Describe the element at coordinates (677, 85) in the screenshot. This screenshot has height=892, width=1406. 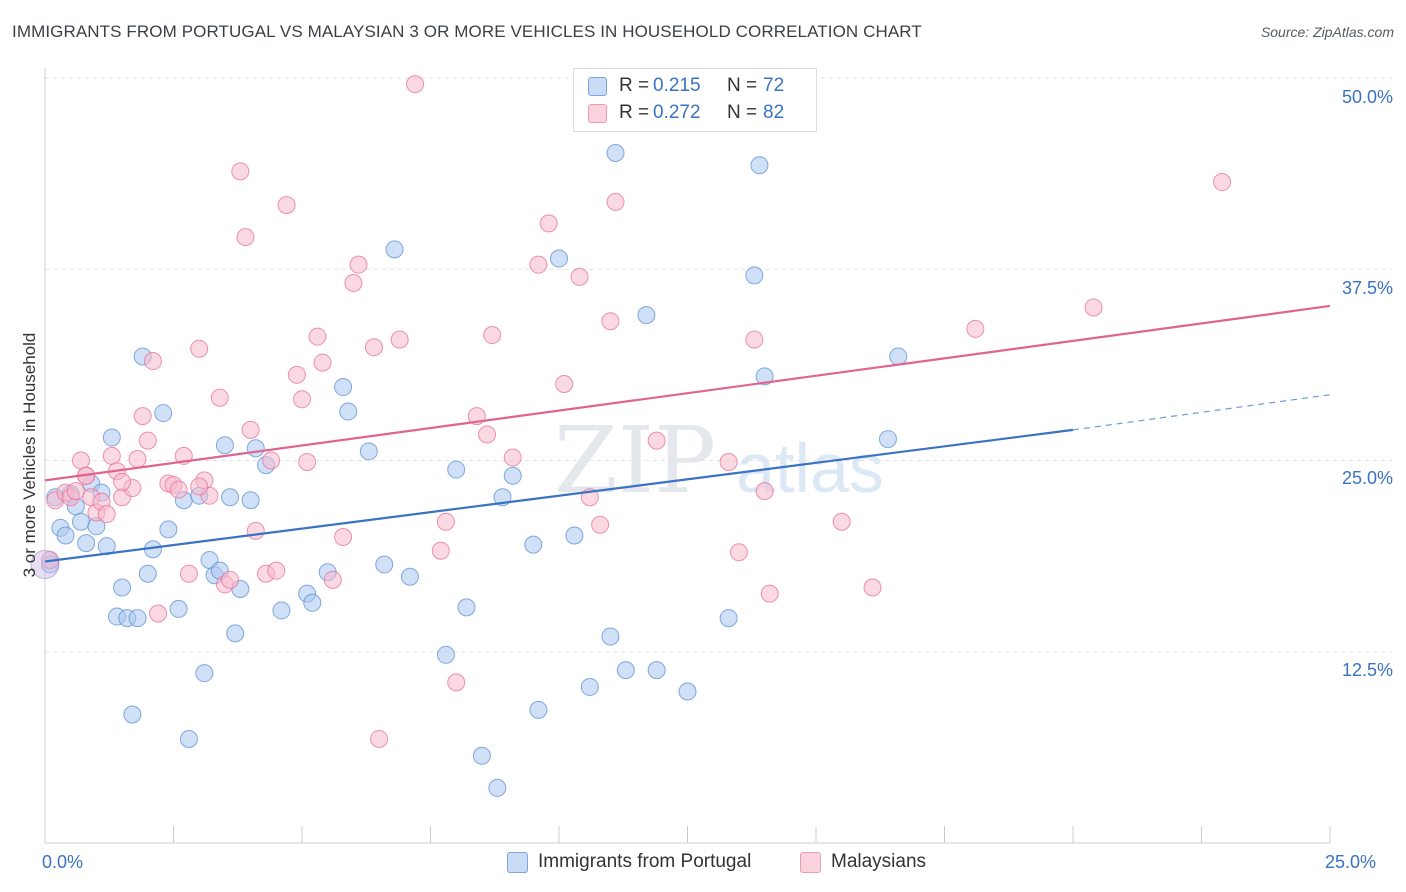
I see `r-value: 0.215` at that location.